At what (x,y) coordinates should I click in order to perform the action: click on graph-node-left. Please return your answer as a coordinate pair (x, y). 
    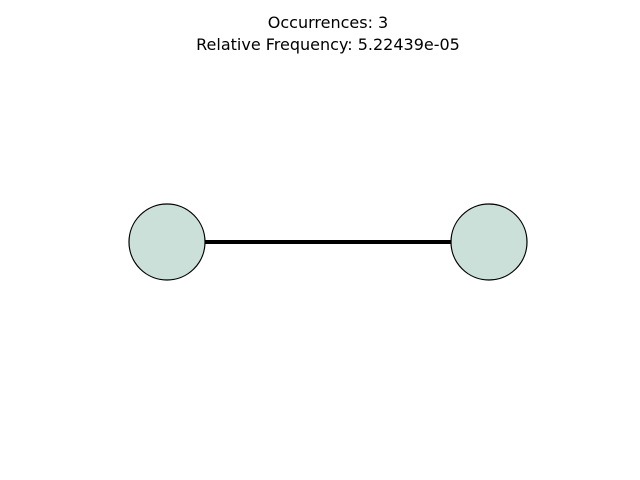
    Looking at the image, I should click on (167, 242).